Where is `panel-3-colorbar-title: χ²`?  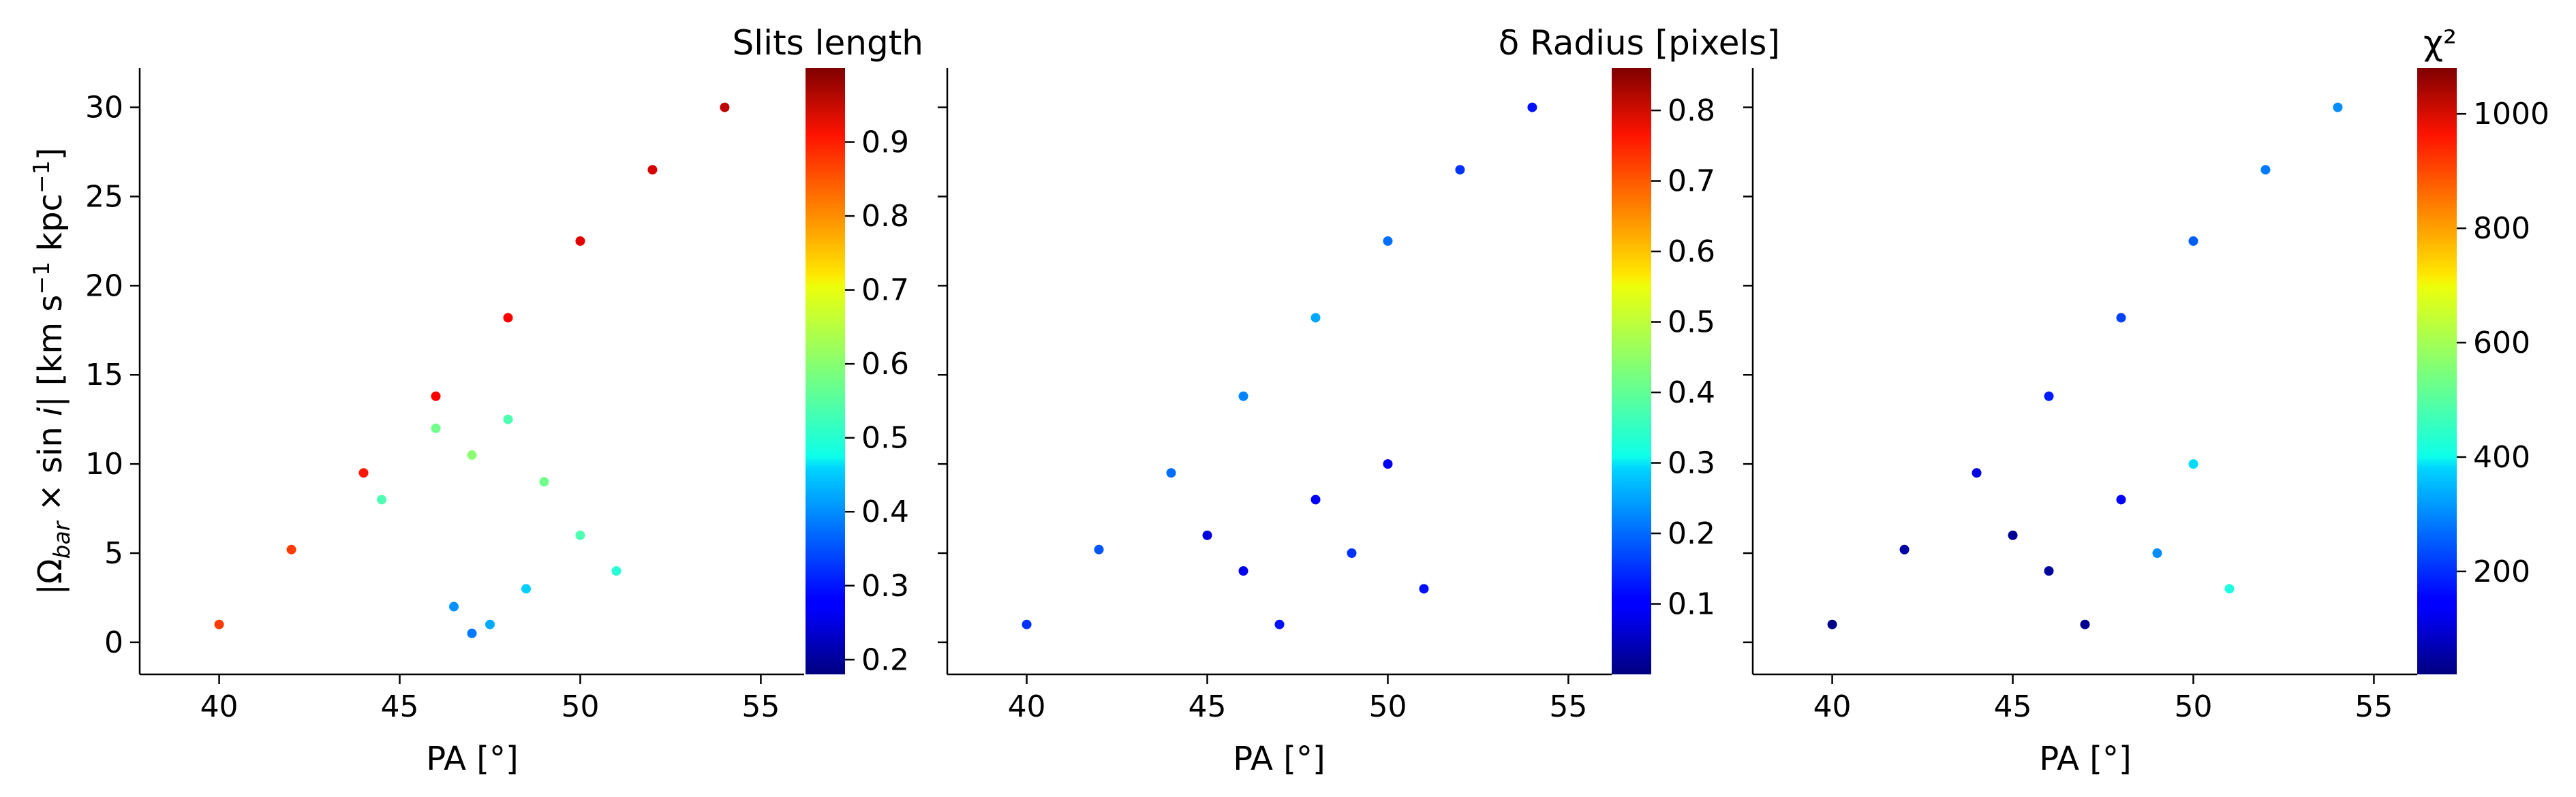 panel-3-colorbar-title: χ² is located at coordinates (2440, 43).